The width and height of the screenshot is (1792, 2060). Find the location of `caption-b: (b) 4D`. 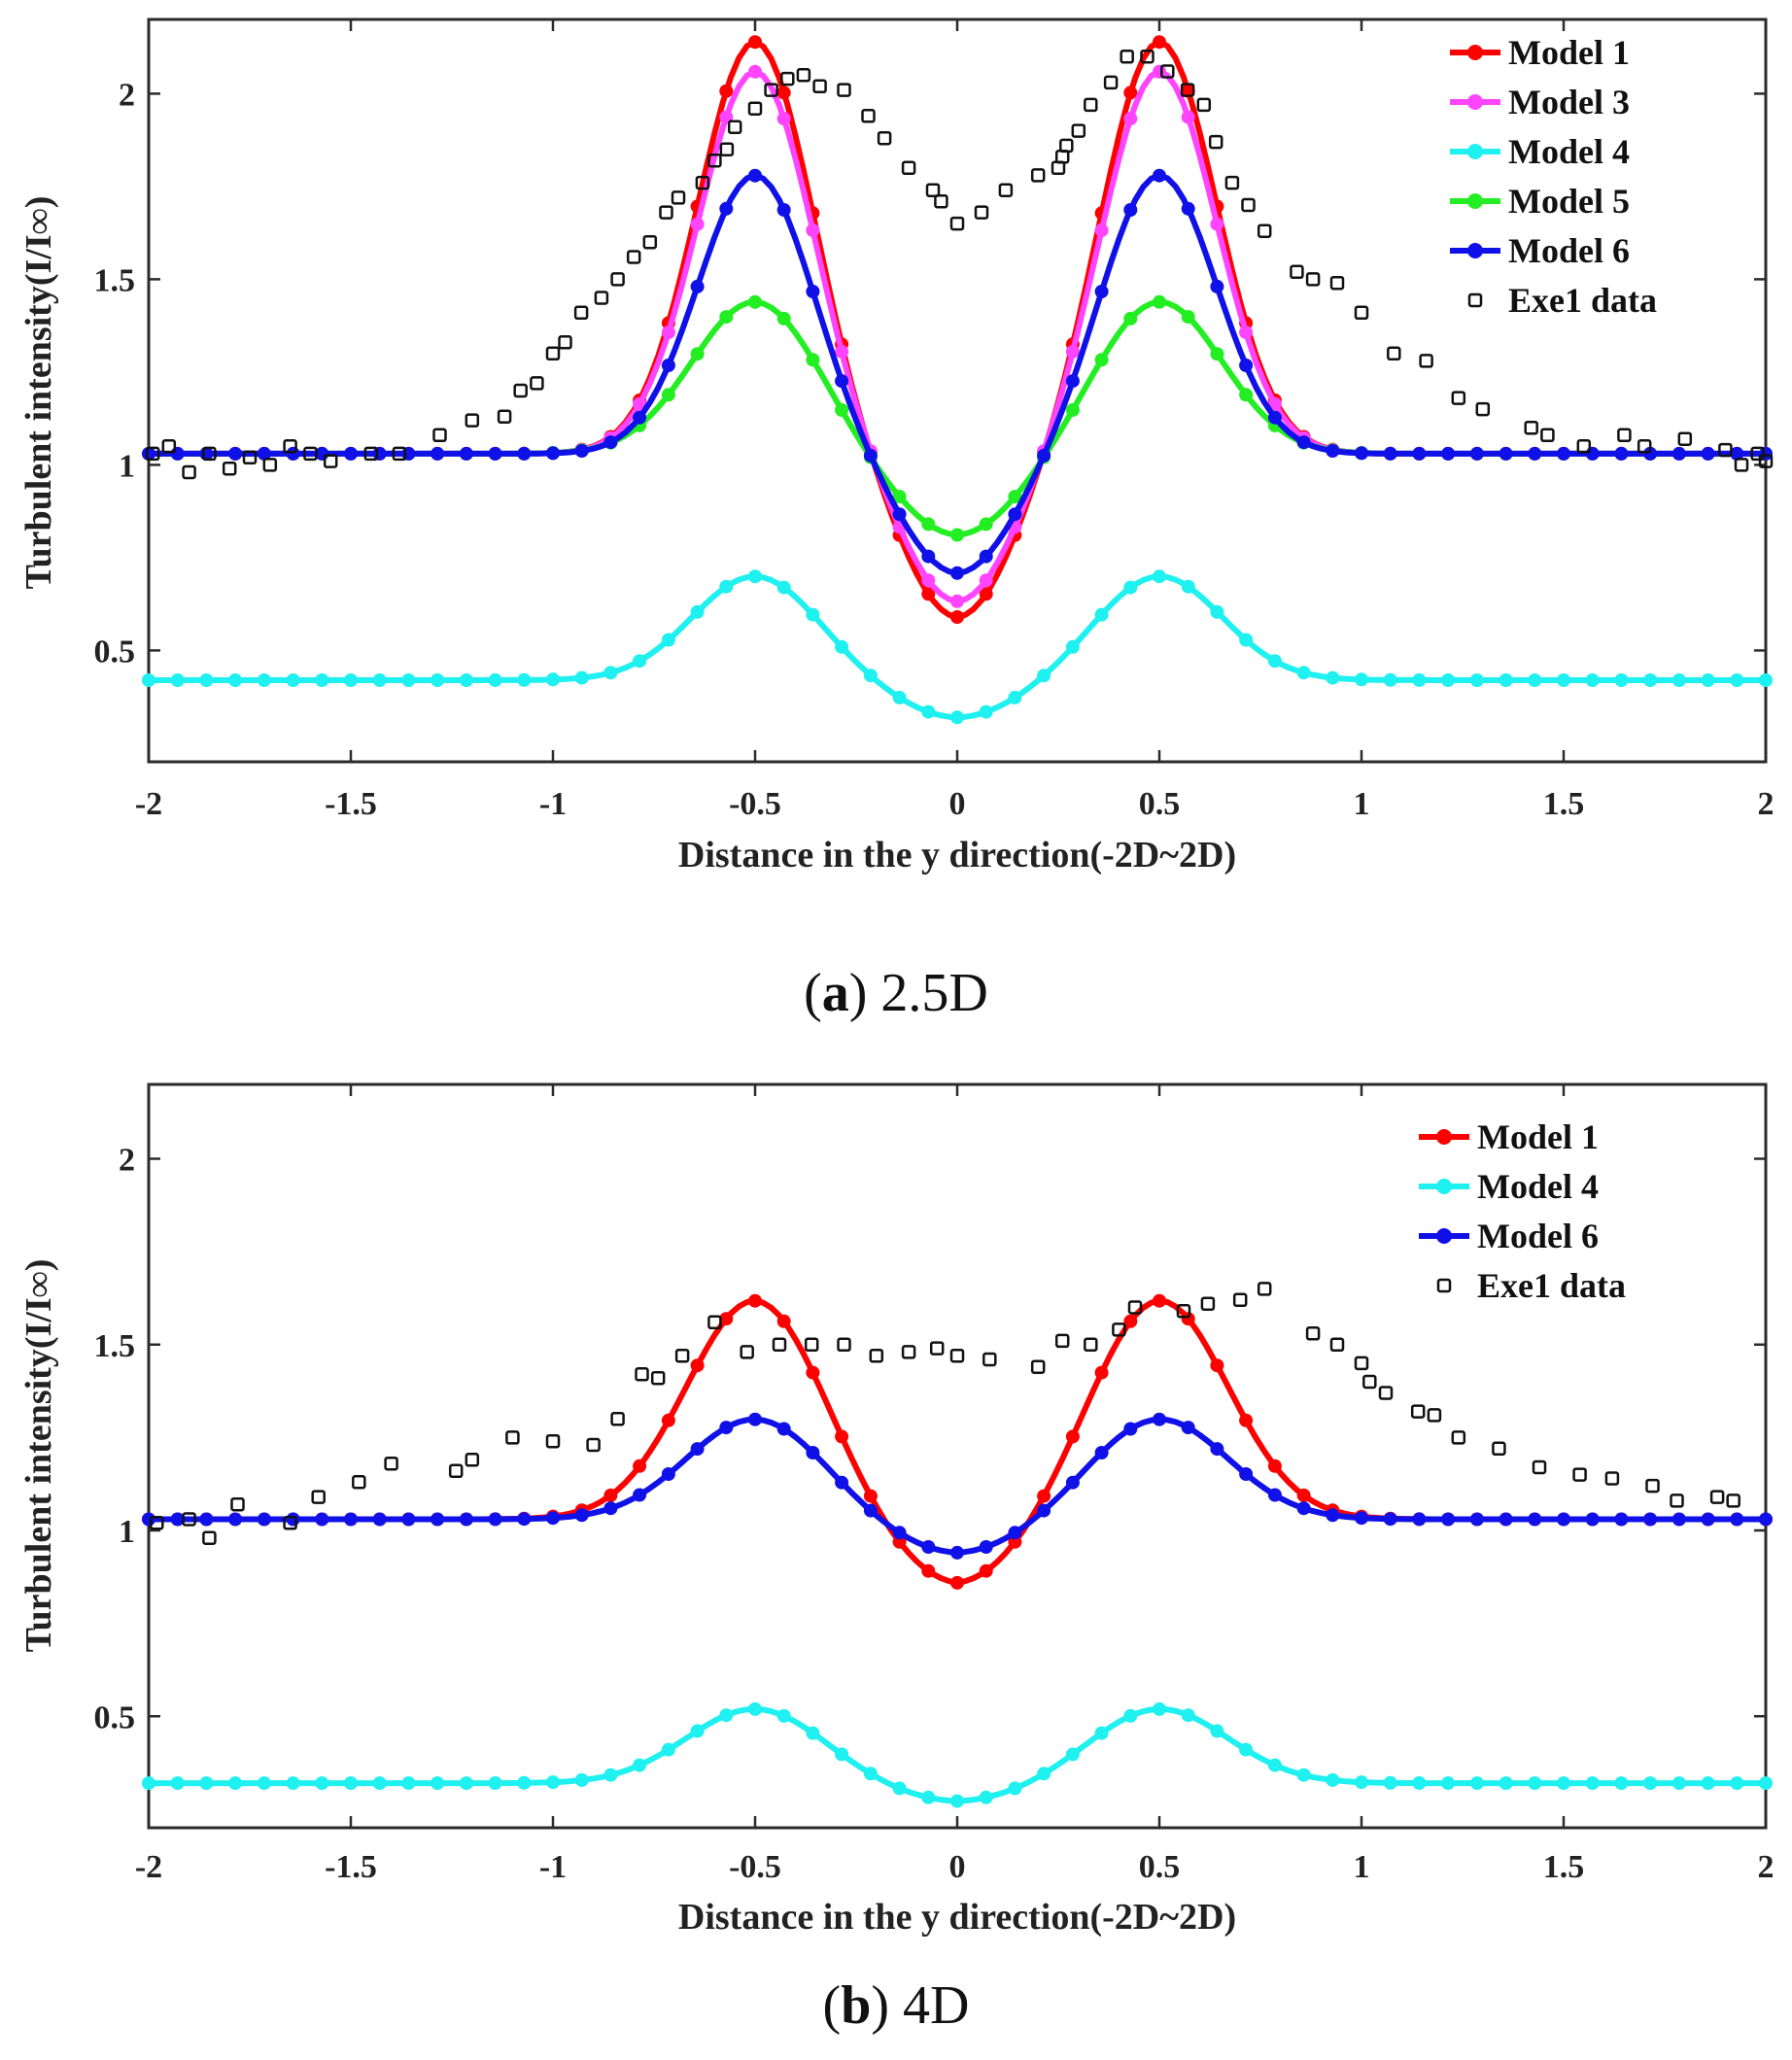

caption-b: (b) 4D is located at coordinates (896, 2005).